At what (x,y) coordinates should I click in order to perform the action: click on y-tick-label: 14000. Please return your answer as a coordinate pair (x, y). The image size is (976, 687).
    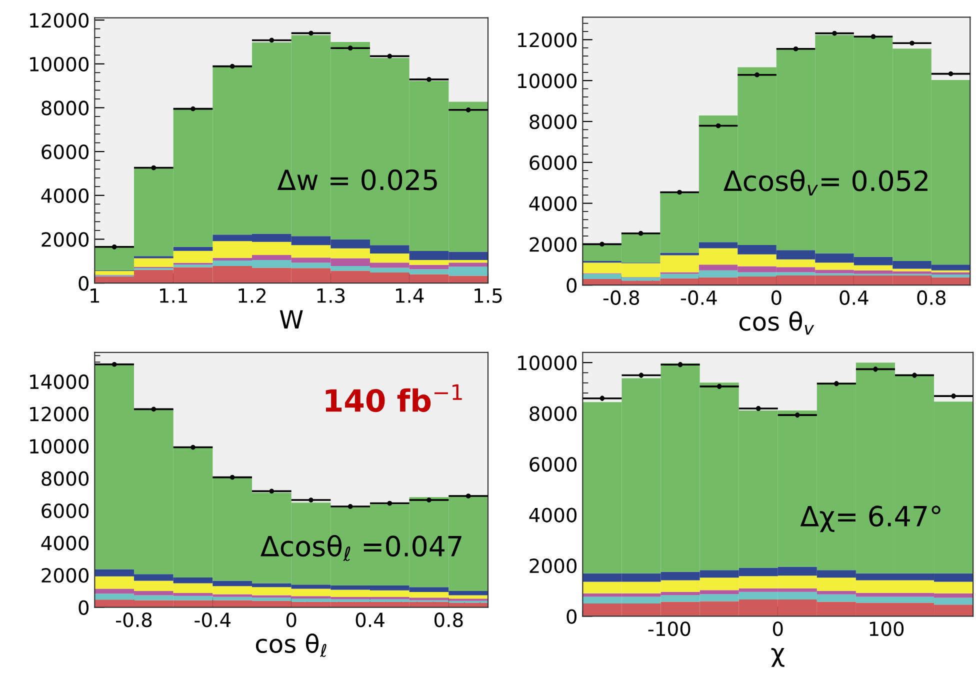
    Looking at the image, I should click on (59, 382).